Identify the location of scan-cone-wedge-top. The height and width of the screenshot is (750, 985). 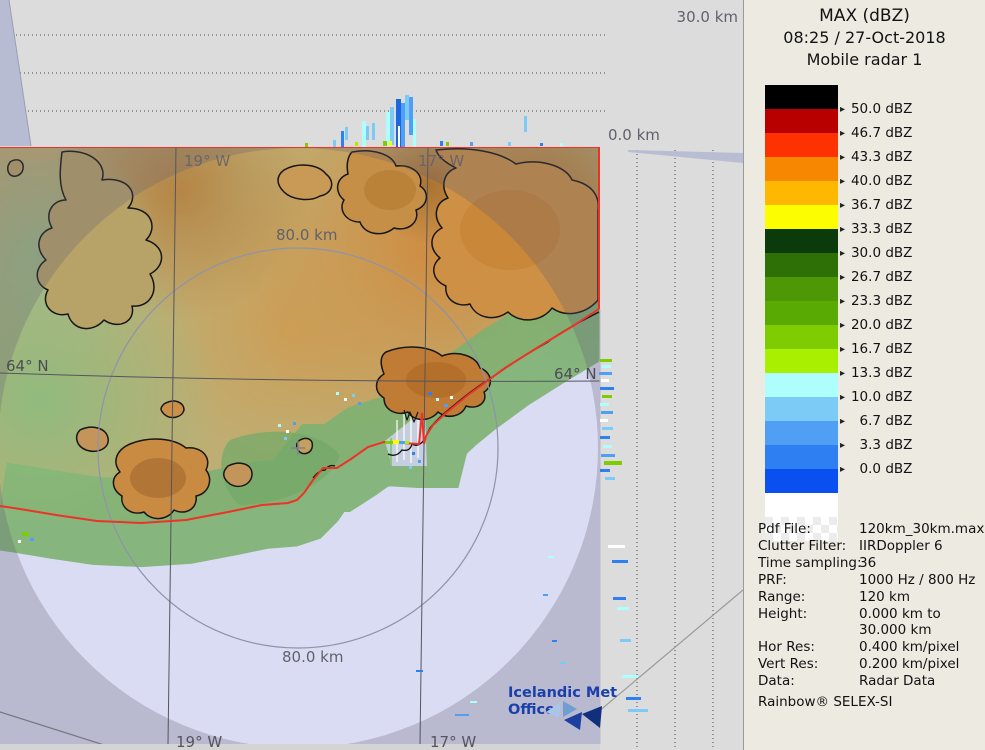
(15, 73).